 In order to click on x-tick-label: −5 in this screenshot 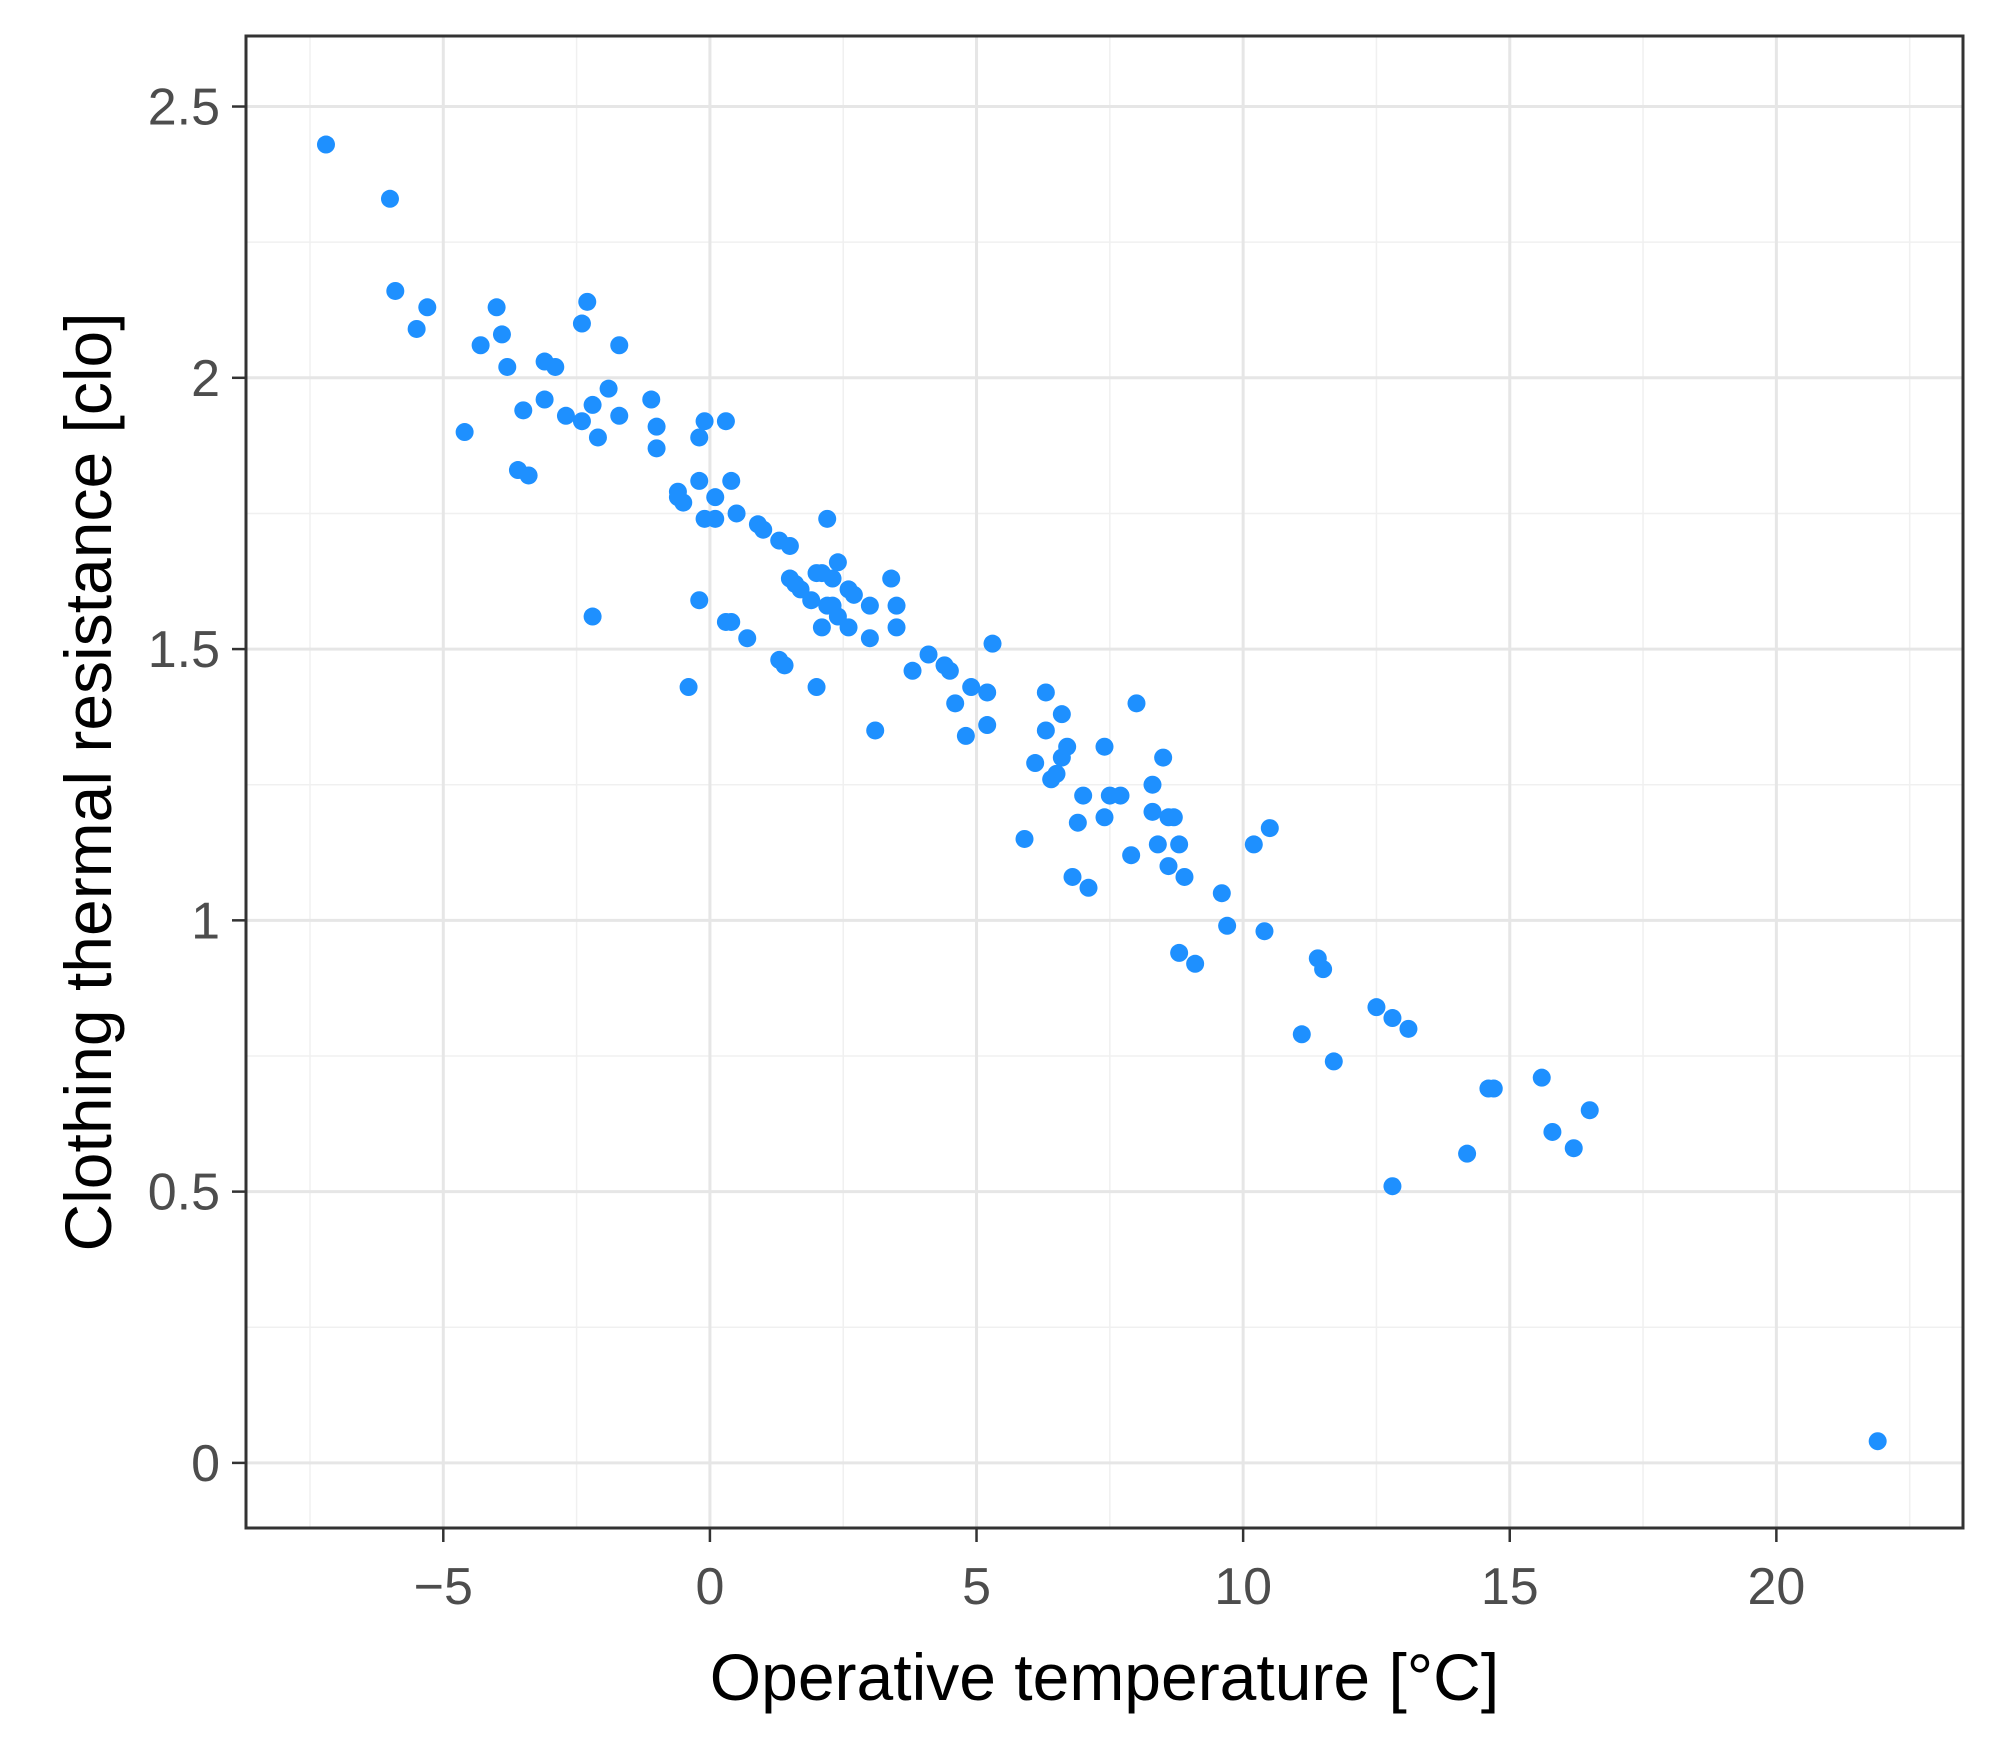, I will do `click(443, 1587)`.